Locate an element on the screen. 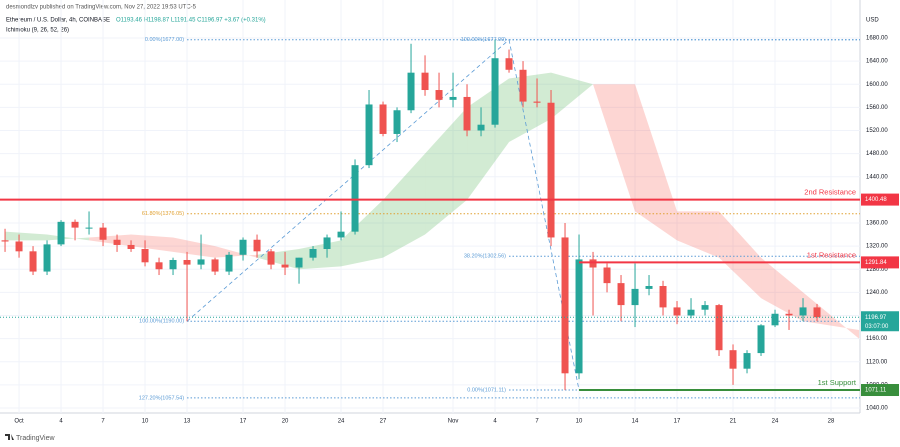 The image size is (900, 447). level-label: 1st Resistance is located at coordinates (831, 254).